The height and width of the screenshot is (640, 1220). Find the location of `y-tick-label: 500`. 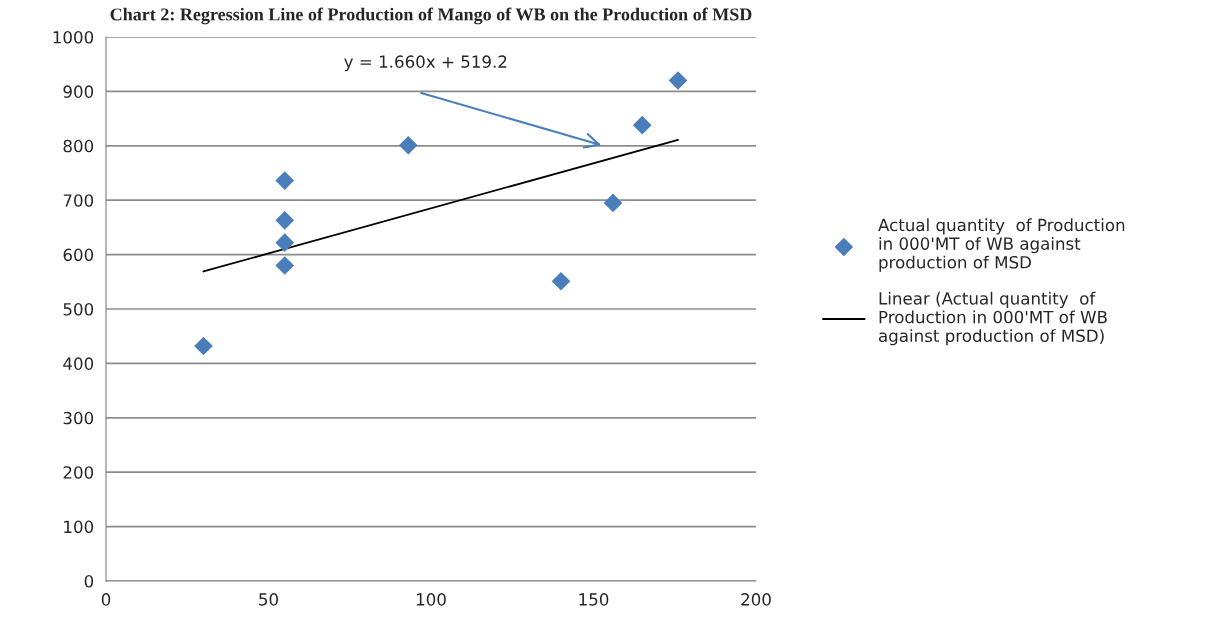

y-tick-label: 500 is located at coordinates (78, 309).